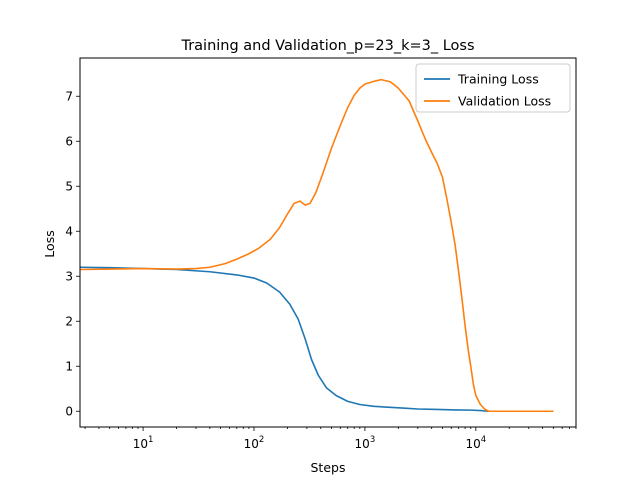  I want to click on chart-title: Training and Validation_p=23_k=3_ Loss, so click(327, 46).